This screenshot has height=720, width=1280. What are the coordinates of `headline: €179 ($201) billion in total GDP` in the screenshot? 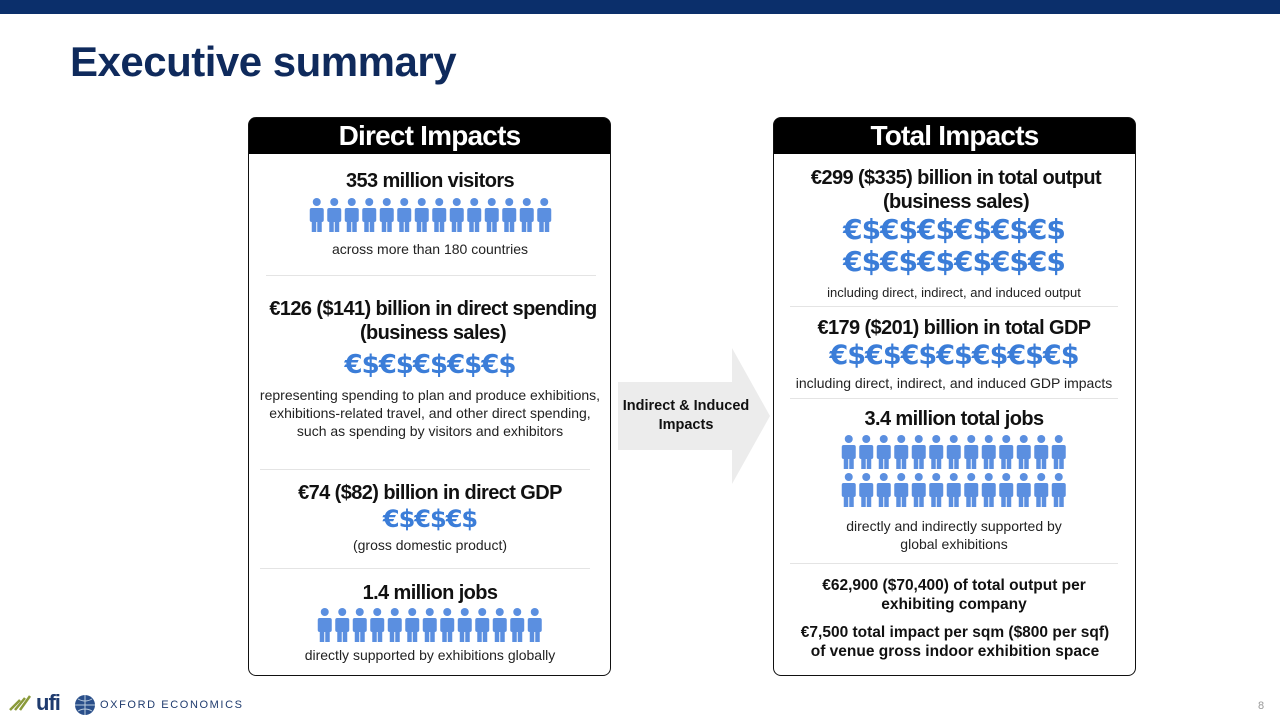 It's located at (954, 328).